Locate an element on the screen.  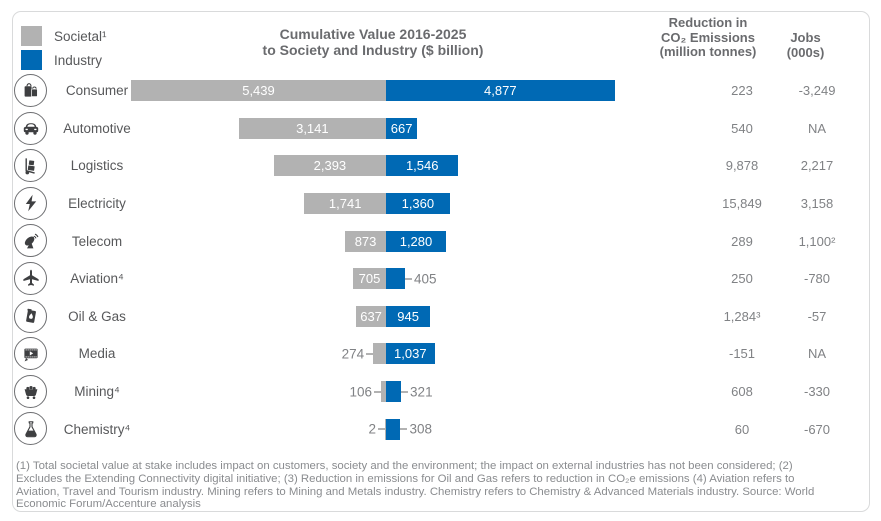
industry-row: Mining⁴ 106 321 608 -330 is located at coordinates (441, 392).